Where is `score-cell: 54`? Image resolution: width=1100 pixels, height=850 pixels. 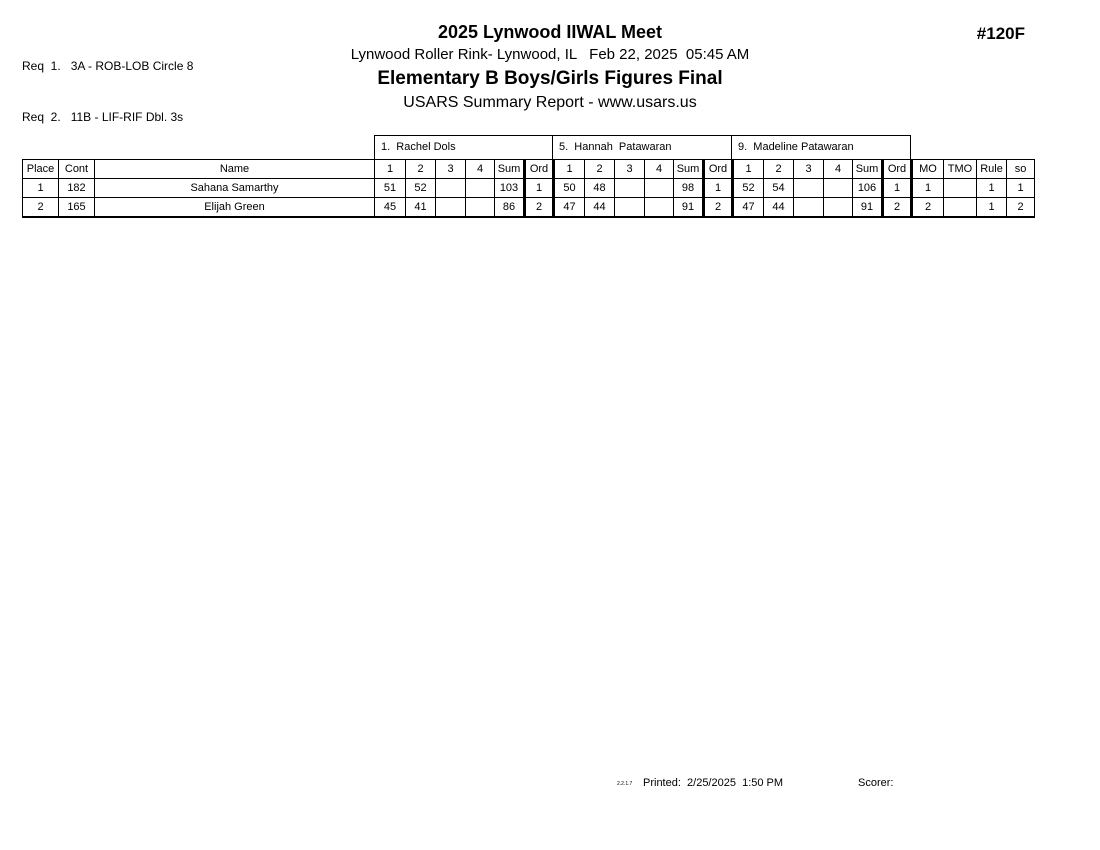
score-cell: 54 is located at coordinates (778, 188).